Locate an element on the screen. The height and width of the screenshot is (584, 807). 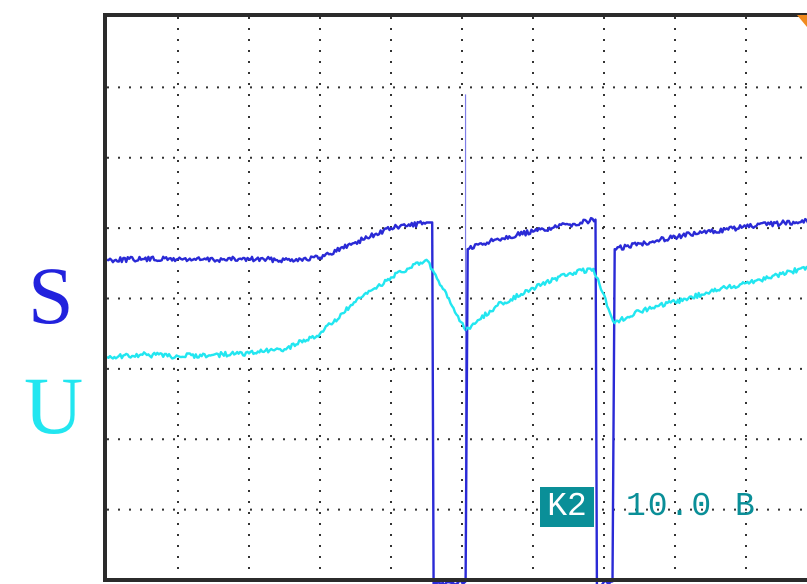
channel-badge: K2 is located at coordinates (567, 507).